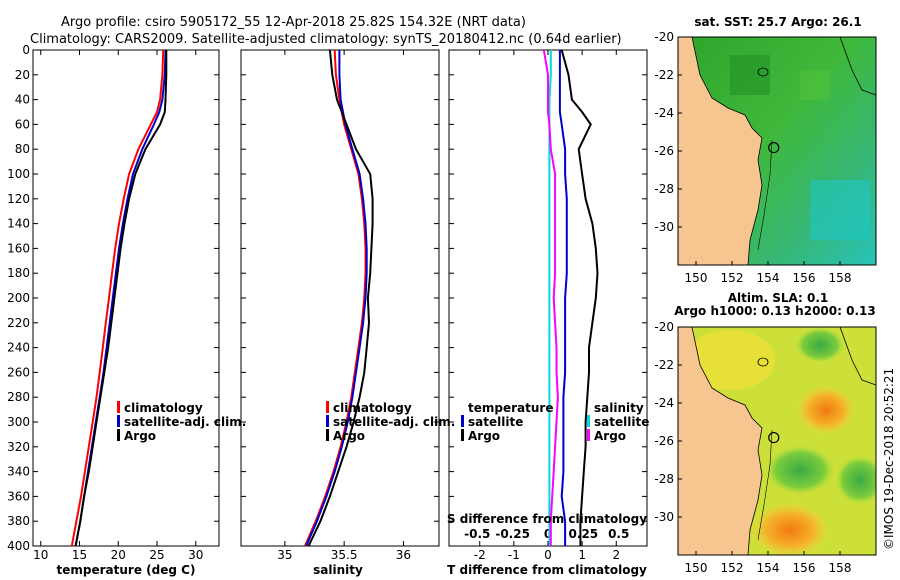  Describe the element at coordinates (181, 422) in the screenshot. I see `temperature-legend: climatology satellite-adj. clim. Argo` at that location.